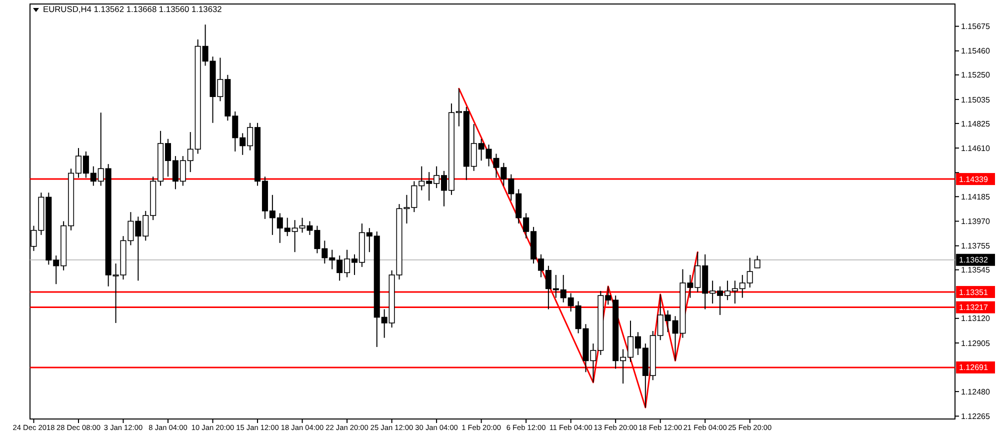 Image resolution: width=999 pixels, height=433 pixels. Describe the element at coordinates (973, 367) in the screenshot. I see `ref-line-label: 1.12691` at that location.